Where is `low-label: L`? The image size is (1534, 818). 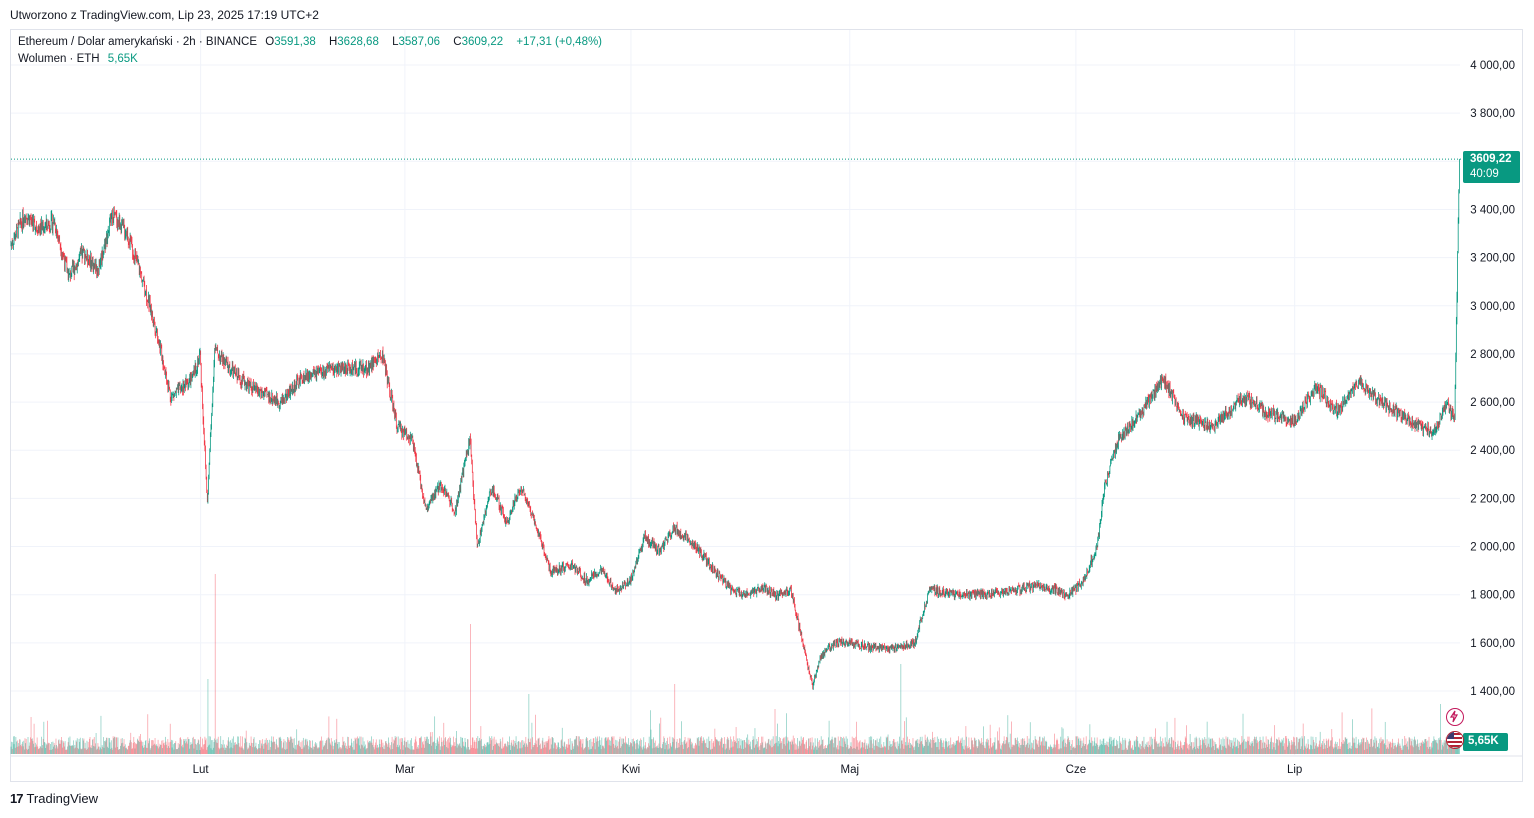 low-label: L is located at coordinates (395, 42).